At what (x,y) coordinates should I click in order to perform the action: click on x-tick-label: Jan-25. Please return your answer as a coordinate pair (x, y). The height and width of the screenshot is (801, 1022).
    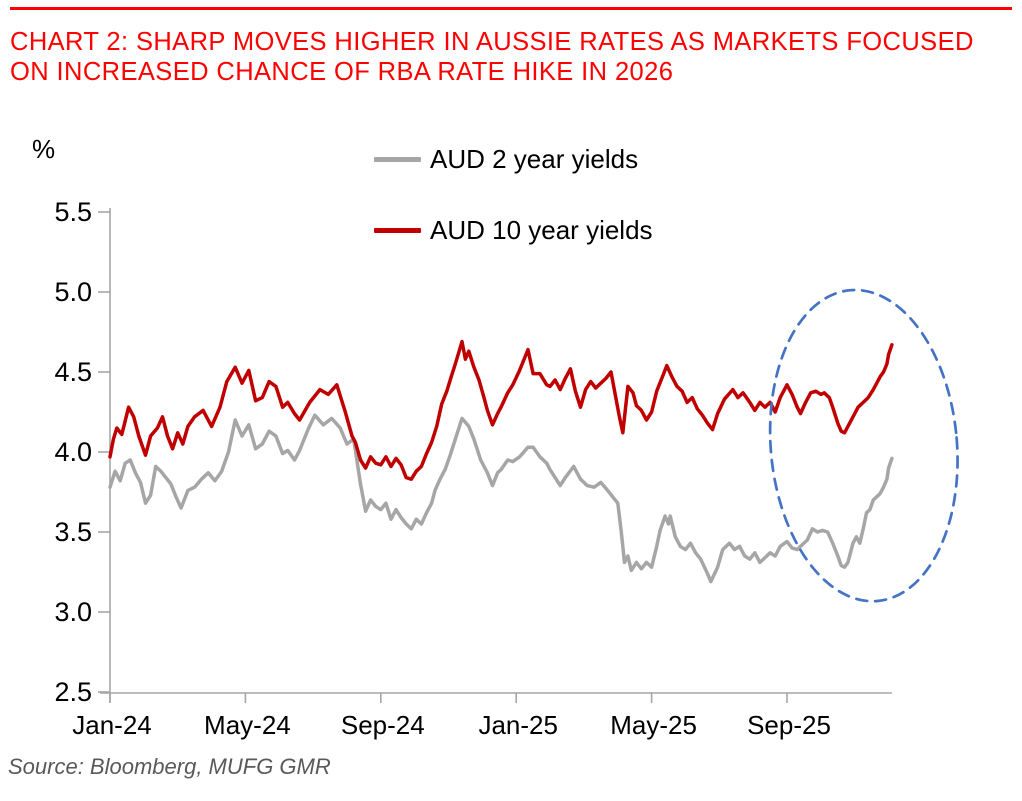
    Looking at the image, I should click on (518, 725).